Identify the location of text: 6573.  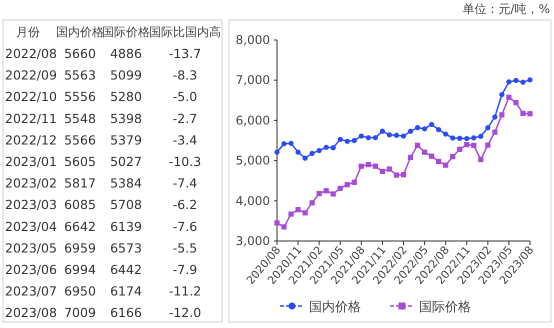
(126, 248).